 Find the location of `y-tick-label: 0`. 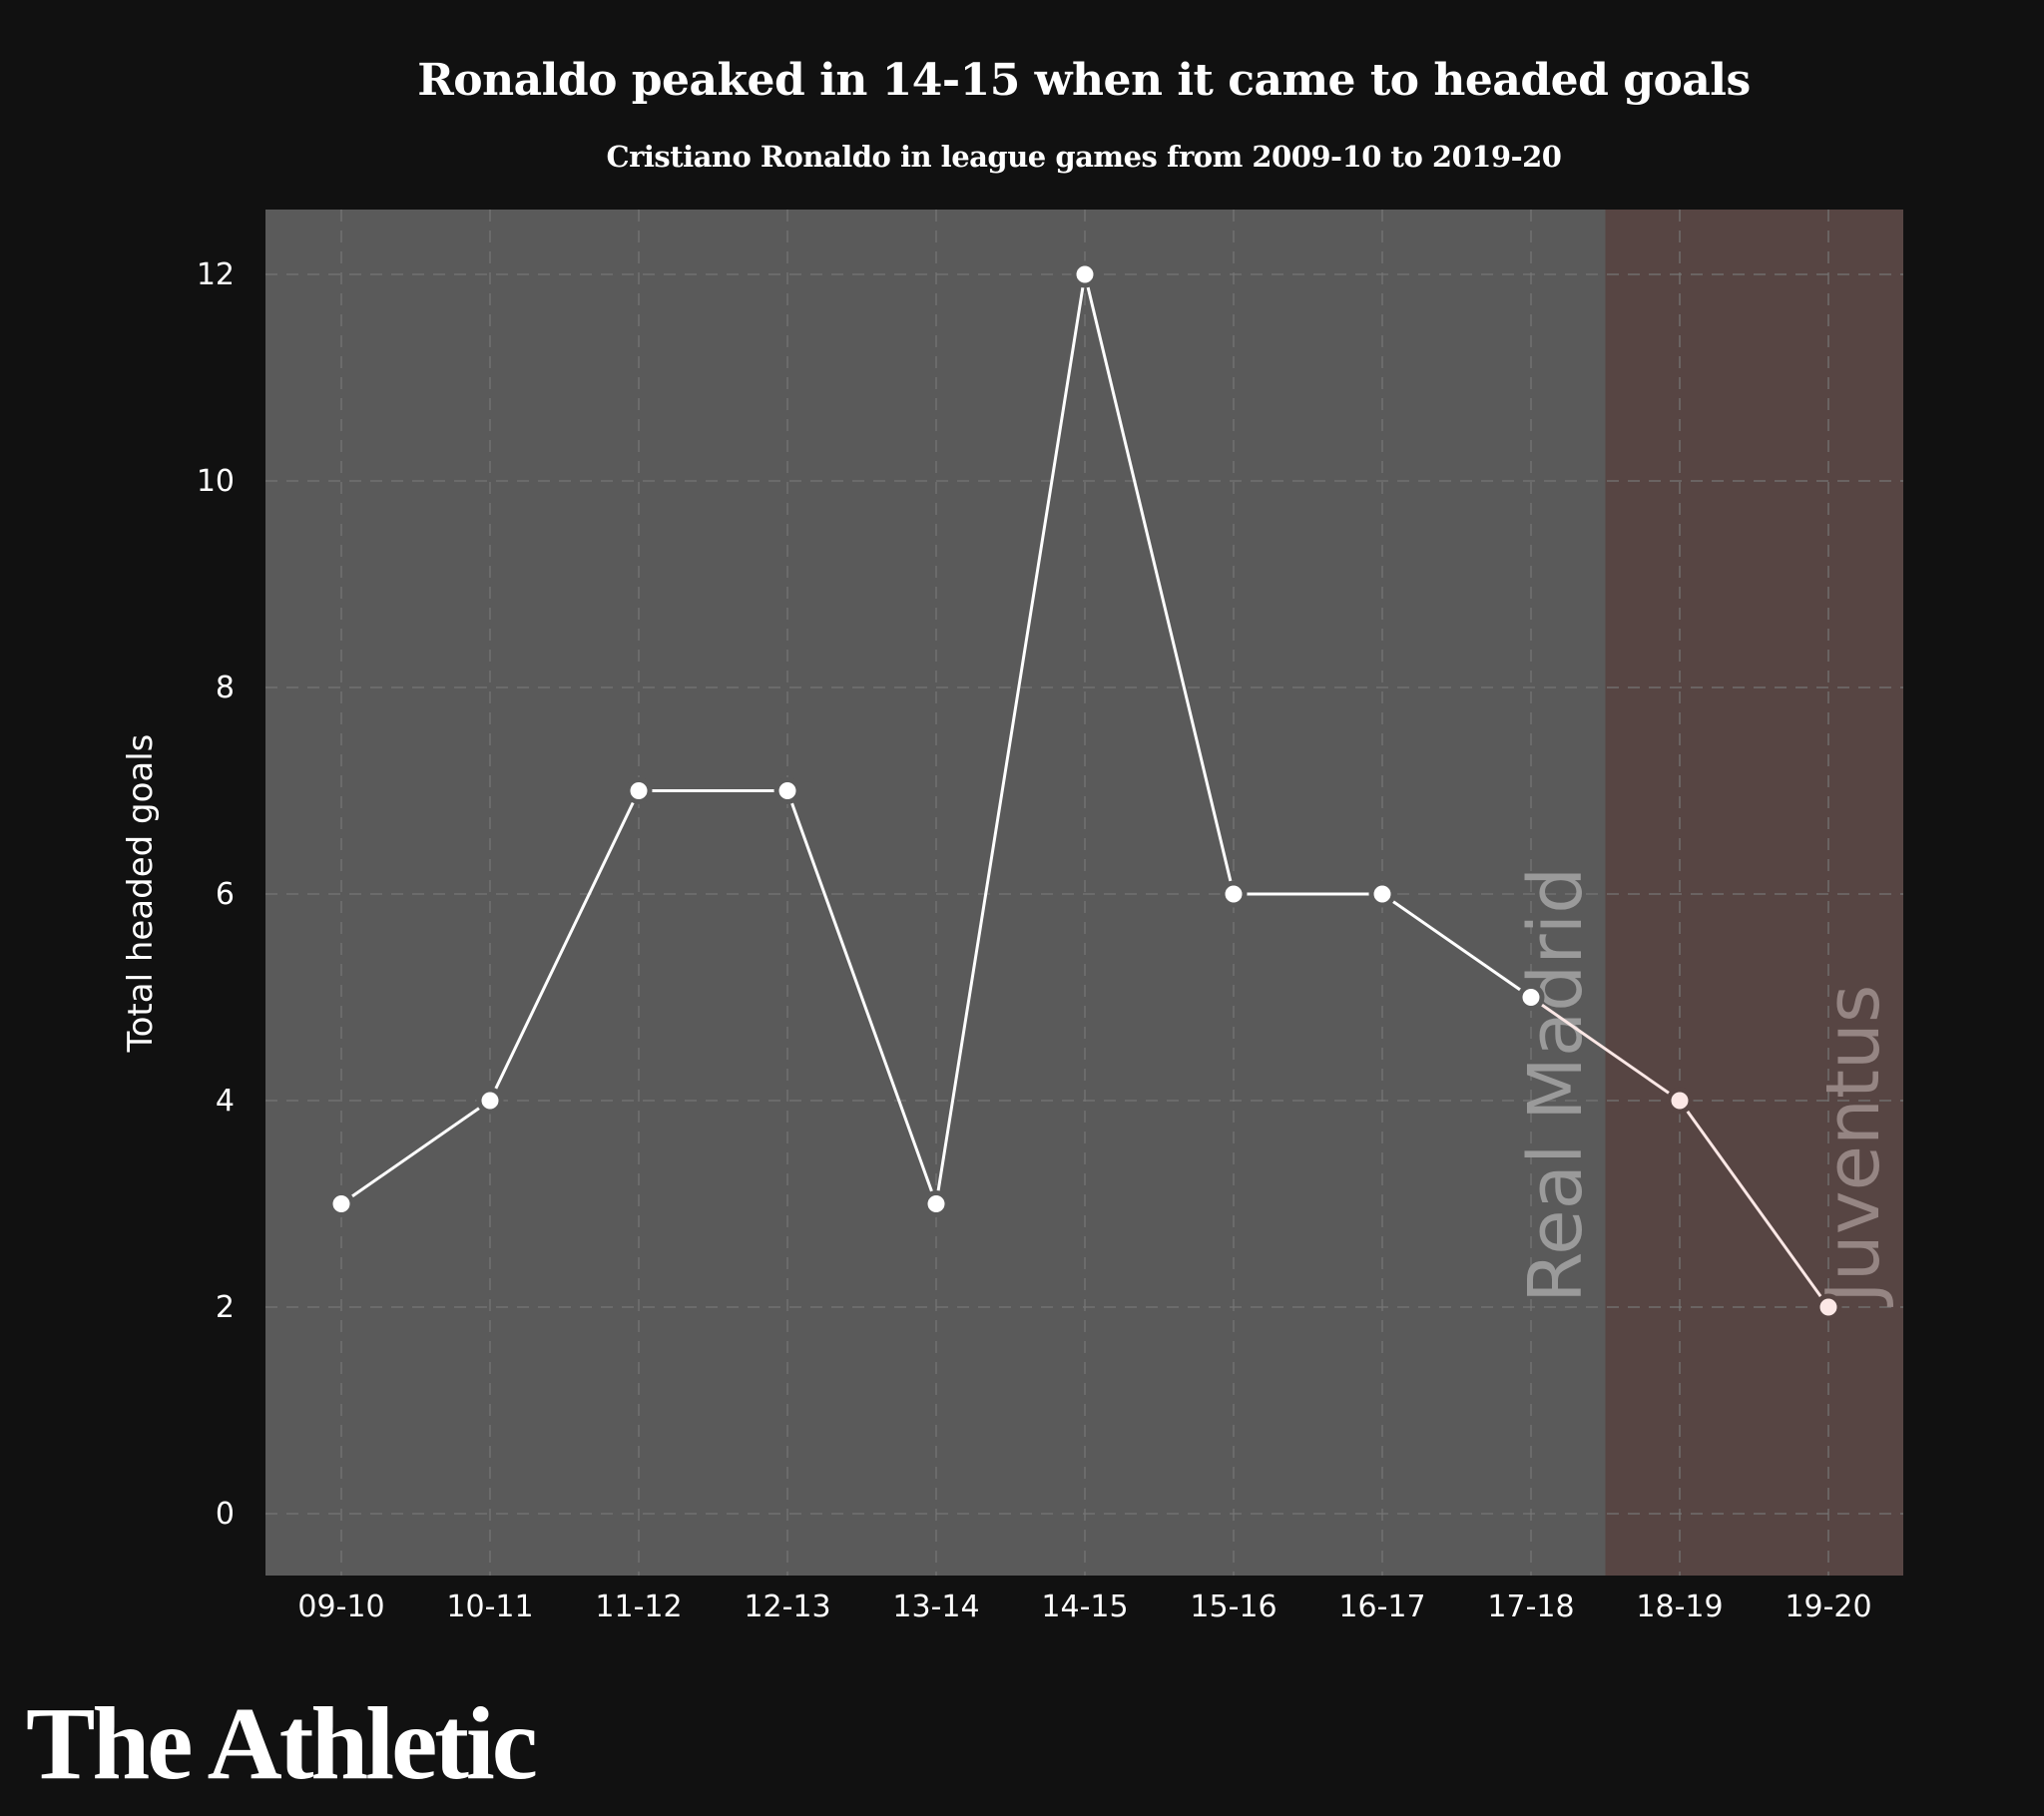

y-tick-label: 0 is located at coordinates (225, 1514).